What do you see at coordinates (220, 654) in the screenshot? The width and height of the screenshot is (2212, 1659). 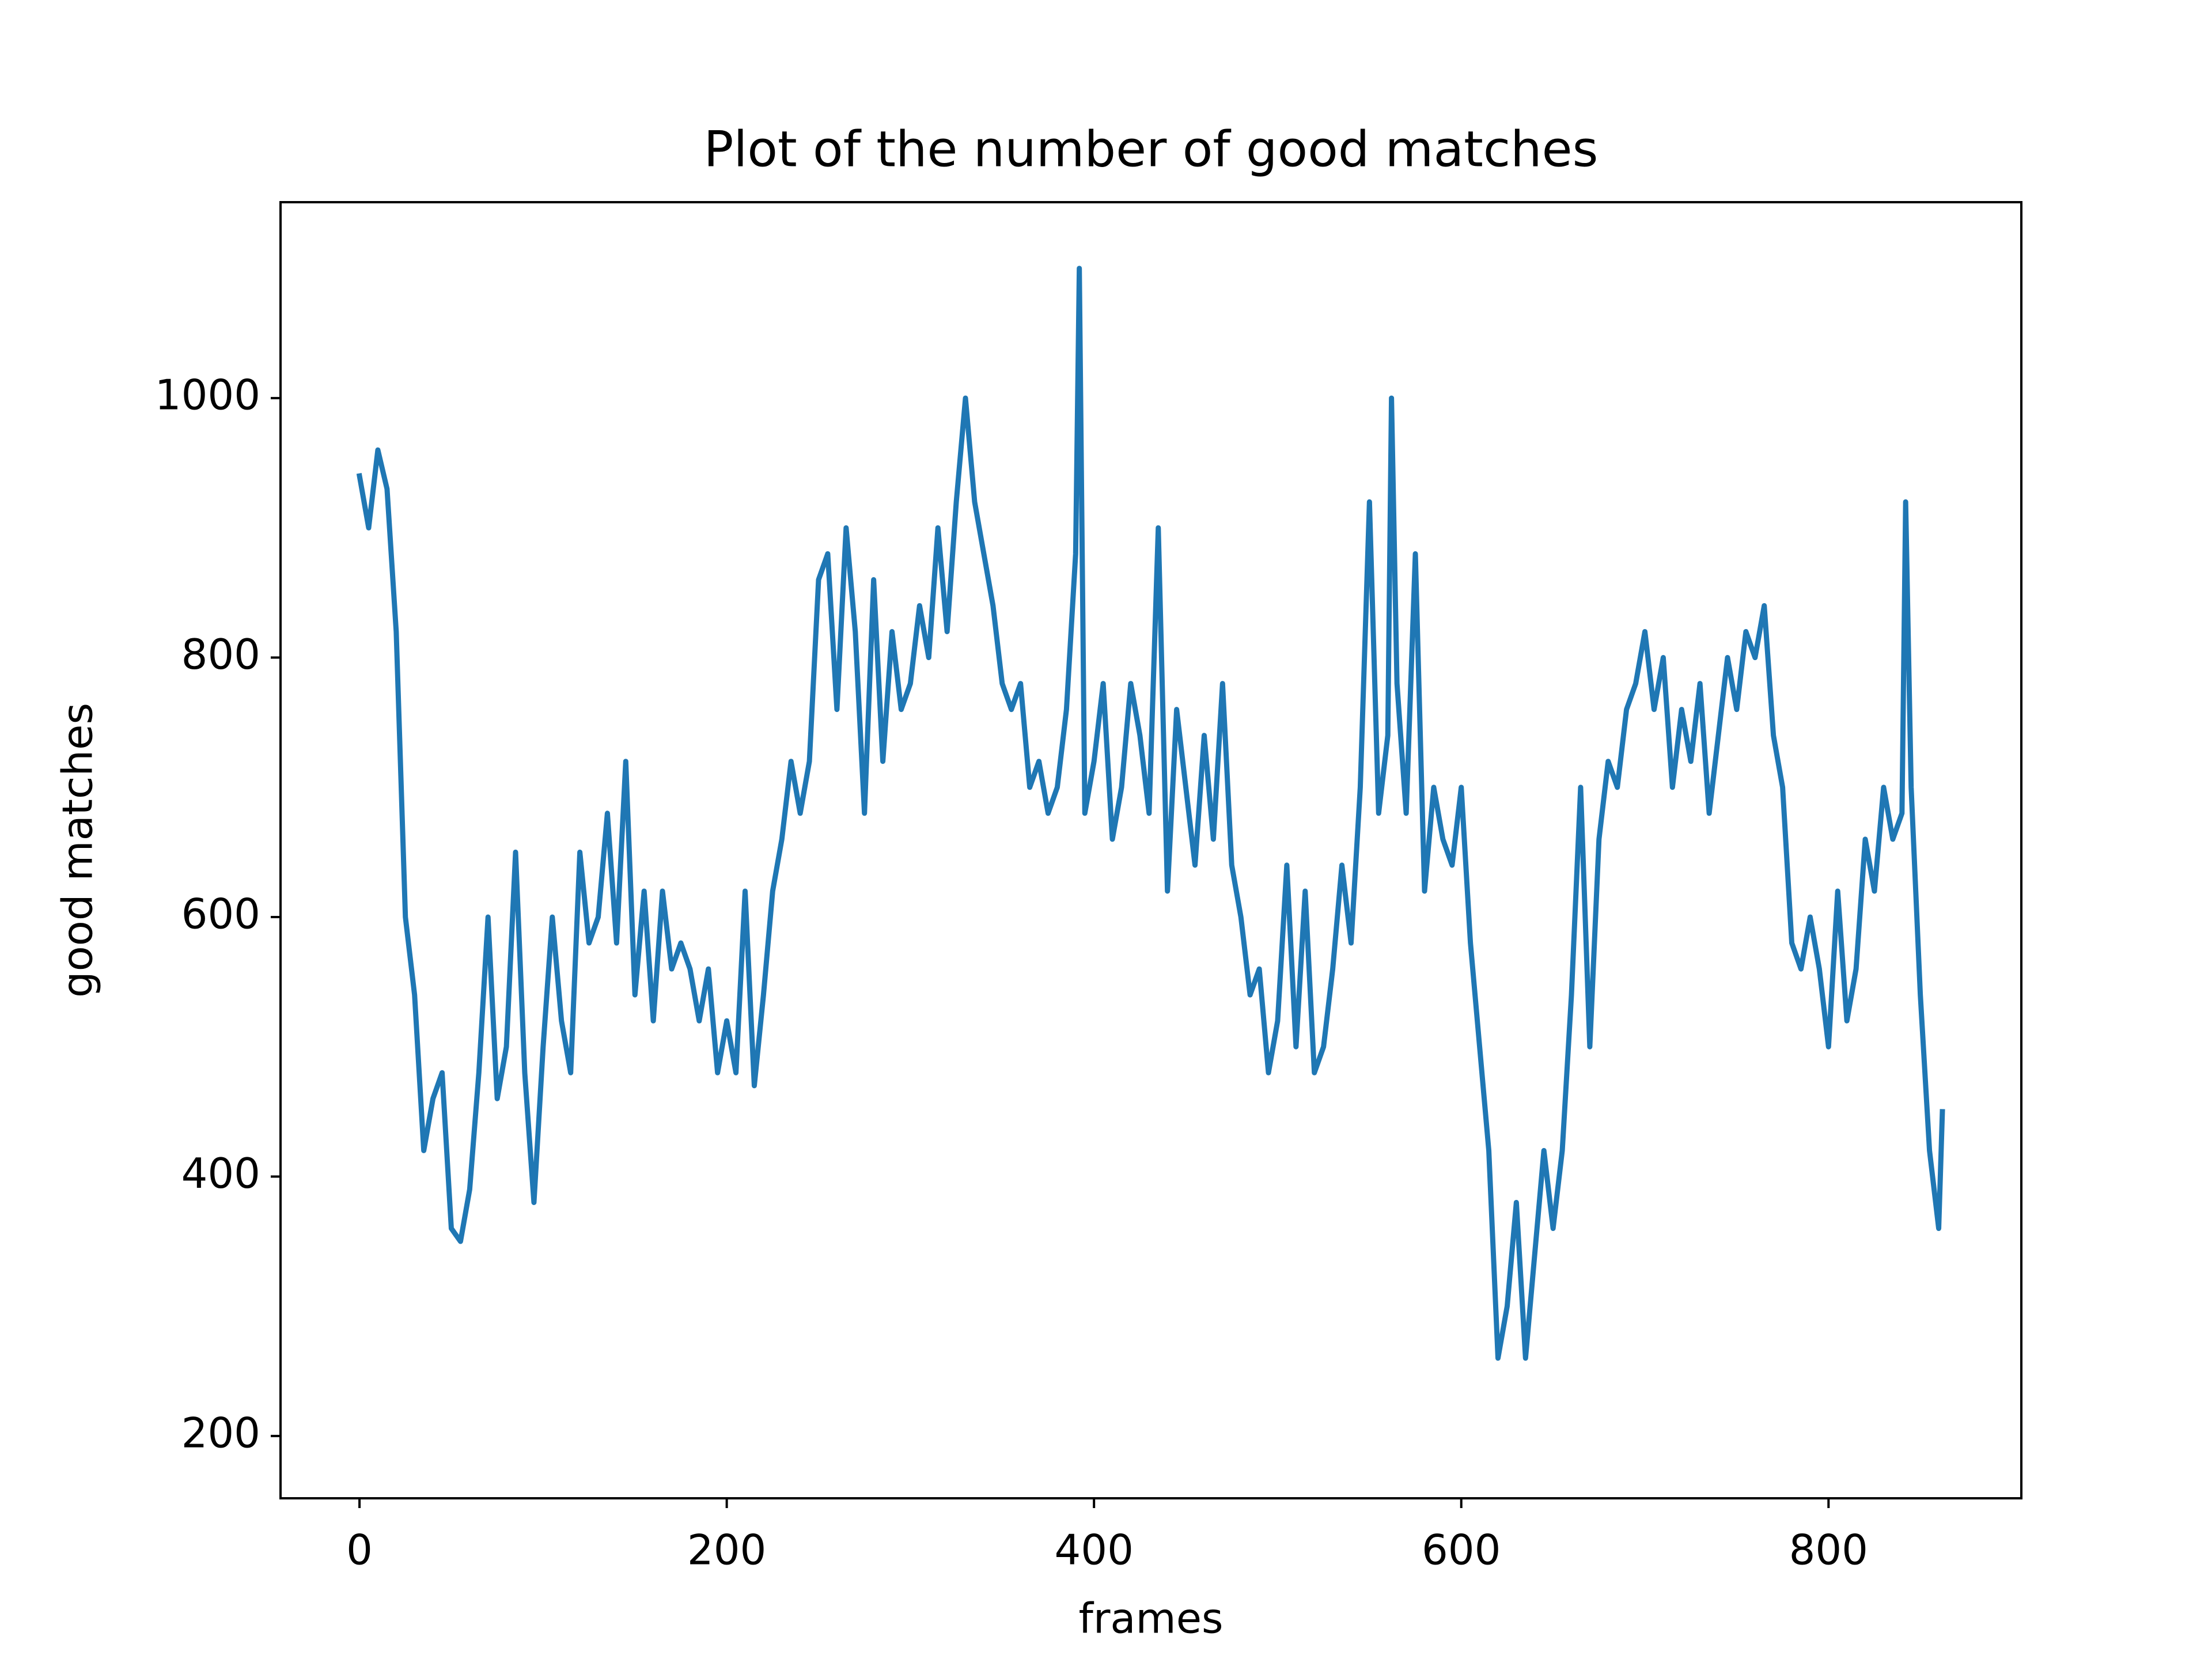 I see `y-tick-label: 800` at bounding box center [220, 654].